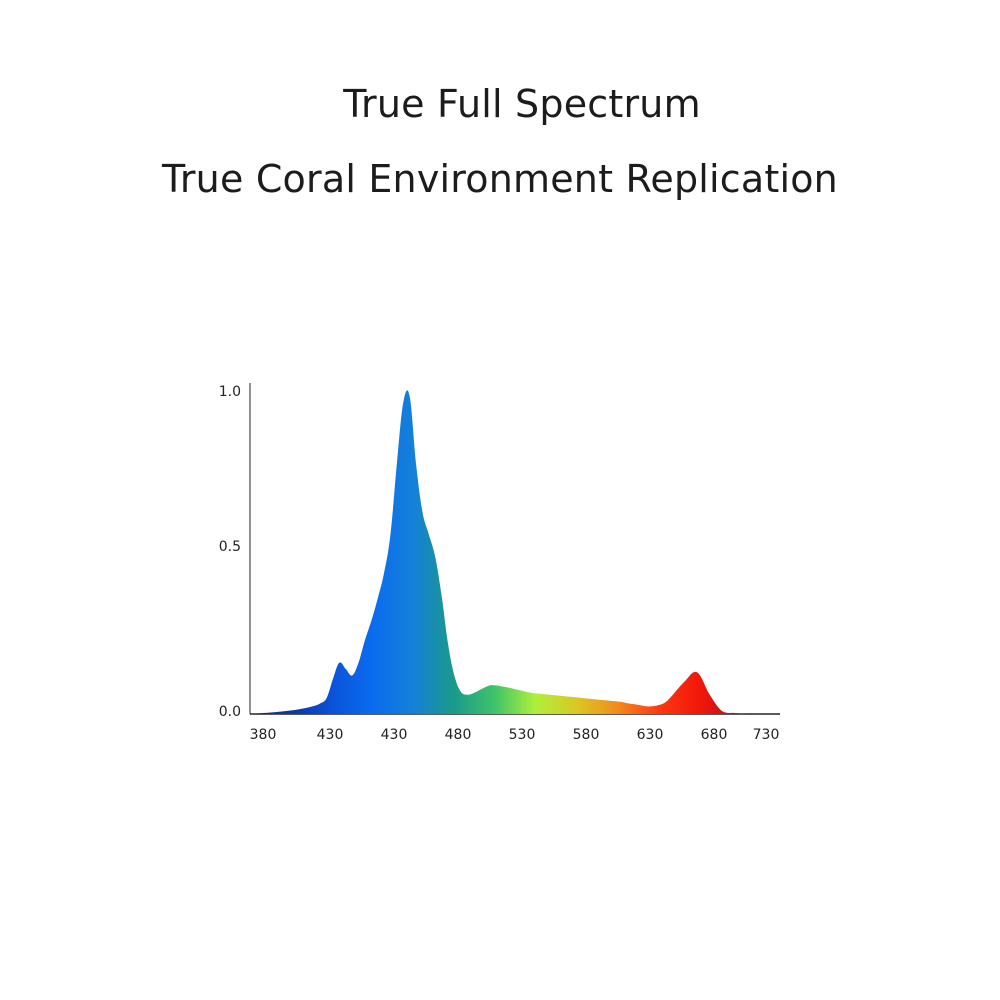 The image size is (1000, 1000). Describe the element at coordinates (522, 104) in the screenshot. I see `headline-line-1: True Full Spectrum` at that location.